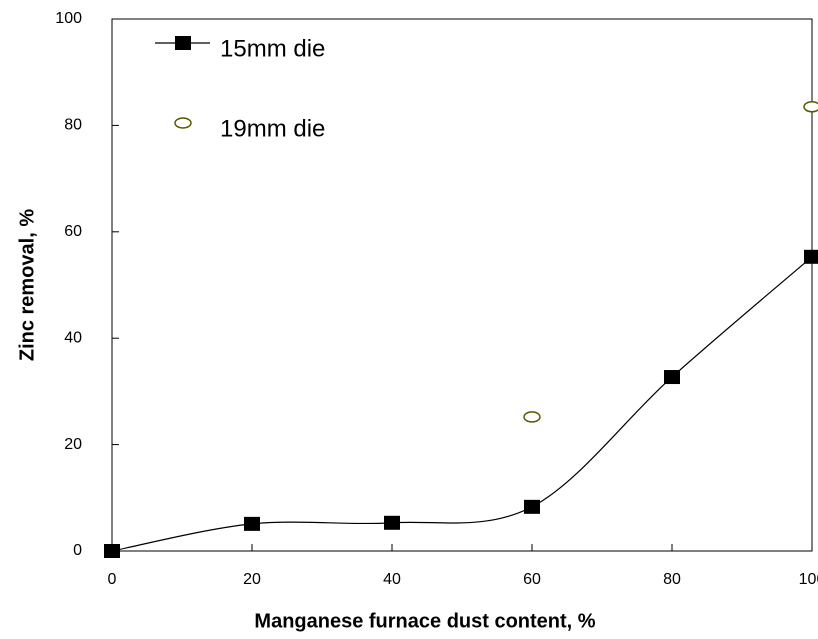  I want to click on y-tick-label: 40, so click(73, 337).